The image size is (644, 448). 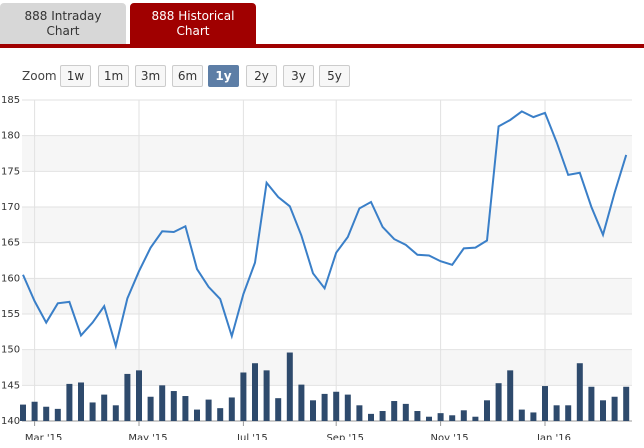 I want to click on tab: 888 Historical Chart, so click(x=193, y=23).